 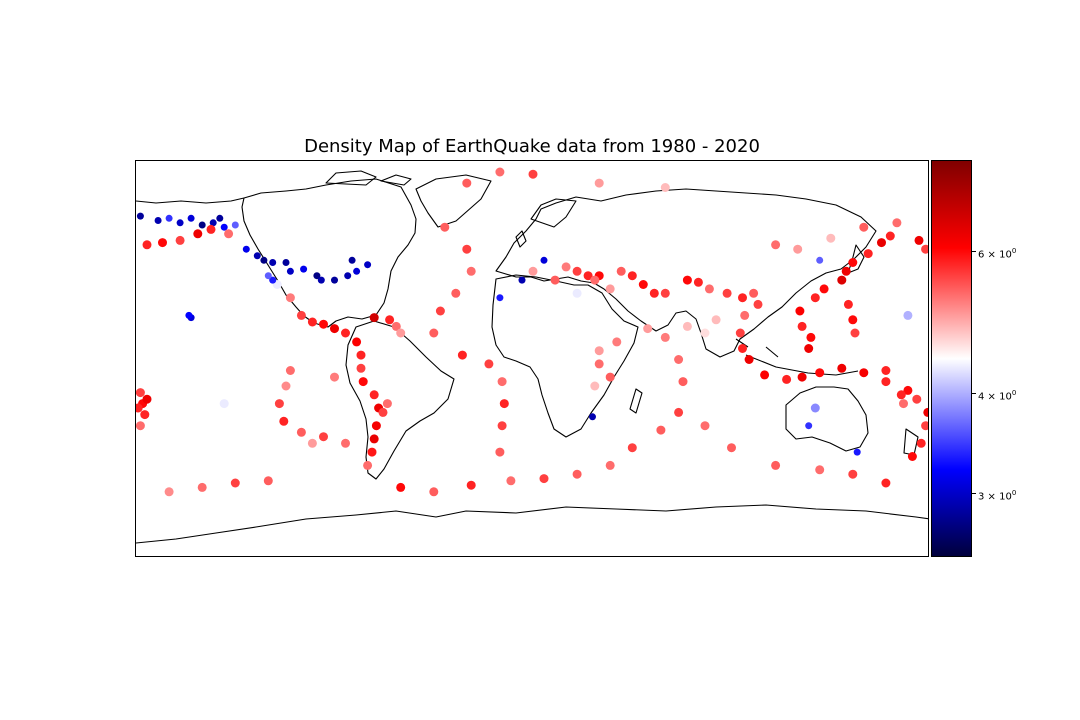 What do you see at coordinates (827, 419) in the screenshot?
I see `coastline-australia` at bounding box center [827, 419].